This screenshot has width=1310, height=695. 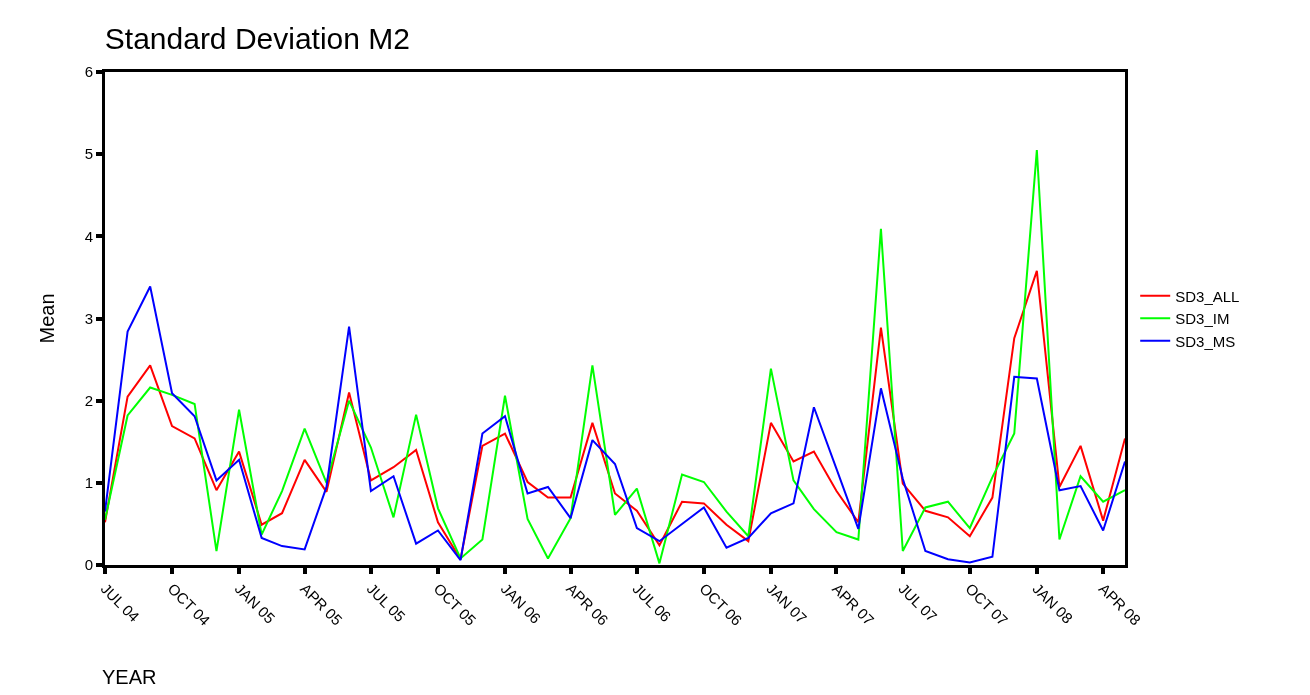 I want to click on x-tick-label: JUL 06, so click(x=652, y=602).